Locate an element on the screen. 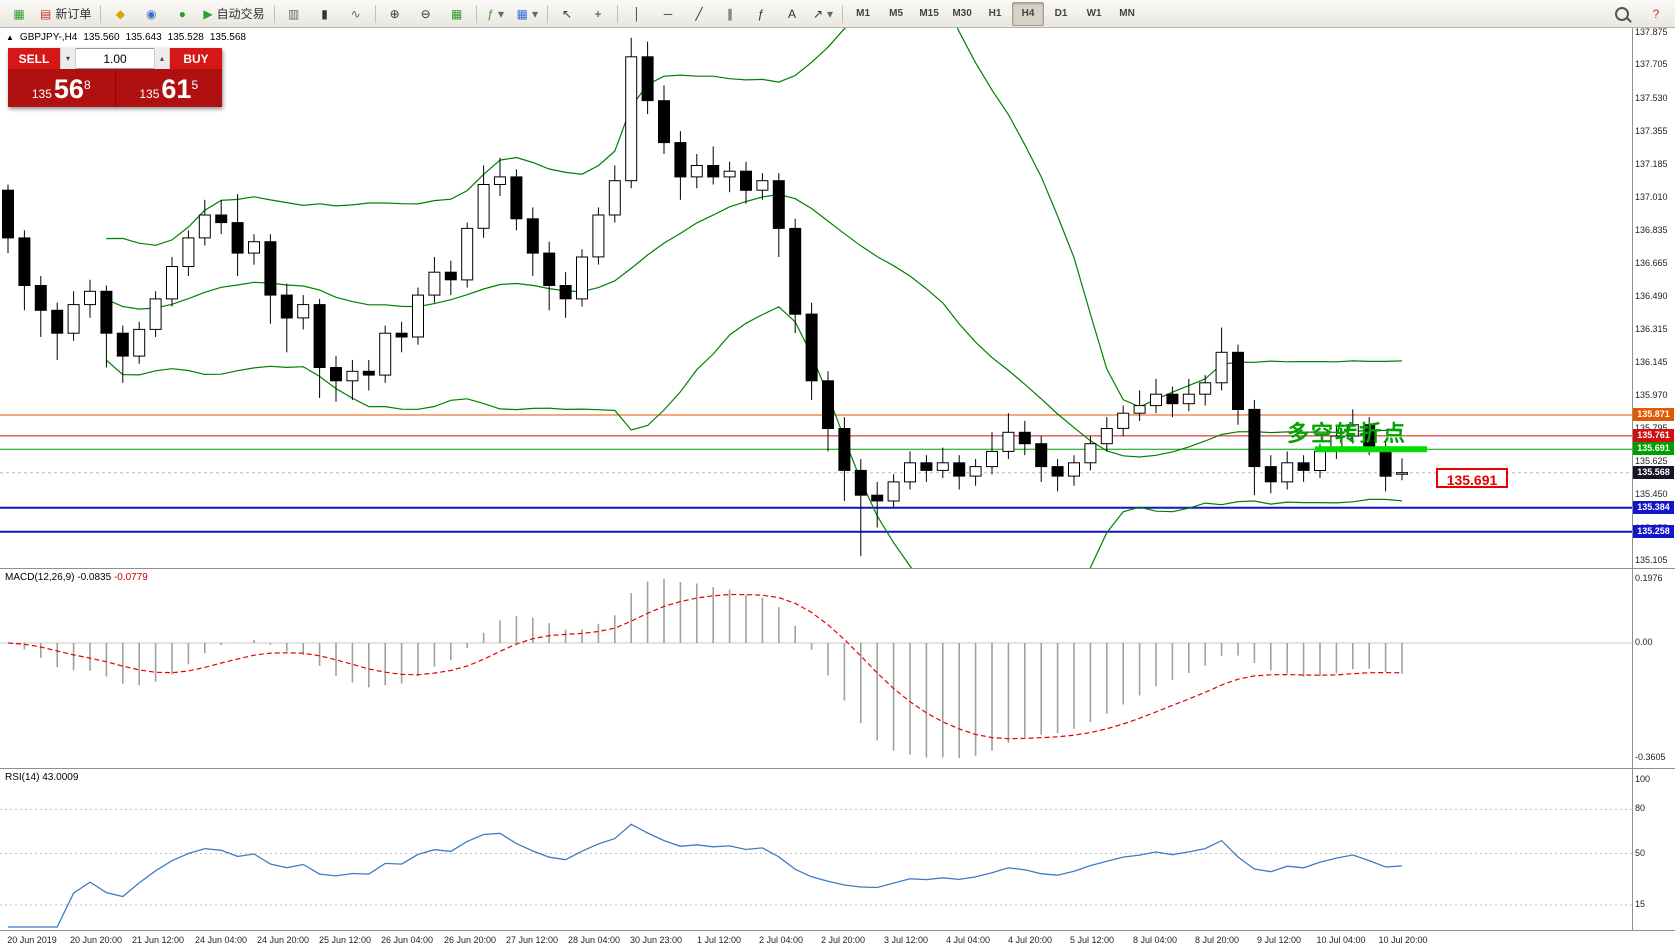 This screenshot has height=951, width=1675. timeframe-m1: M1 is located at coordinates (863, 13).